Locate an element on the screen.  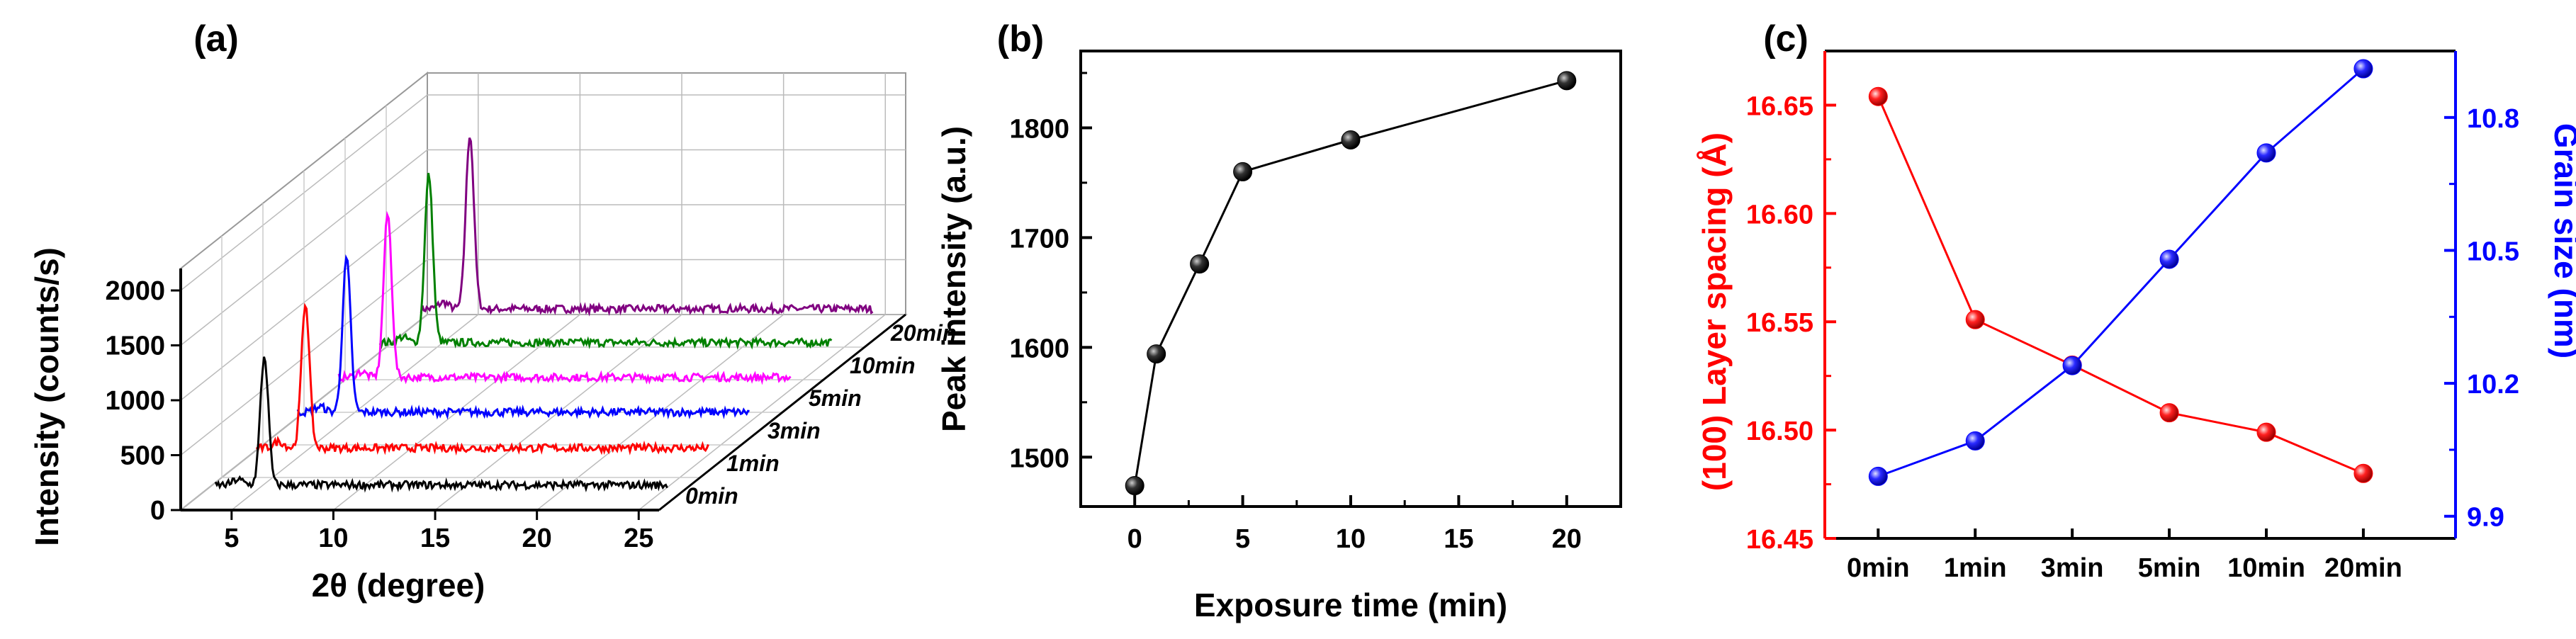
panel-a-ticks: 5 10 15 20 25 0 500 1000 1500 2000 is located at coordinates (379, 414).